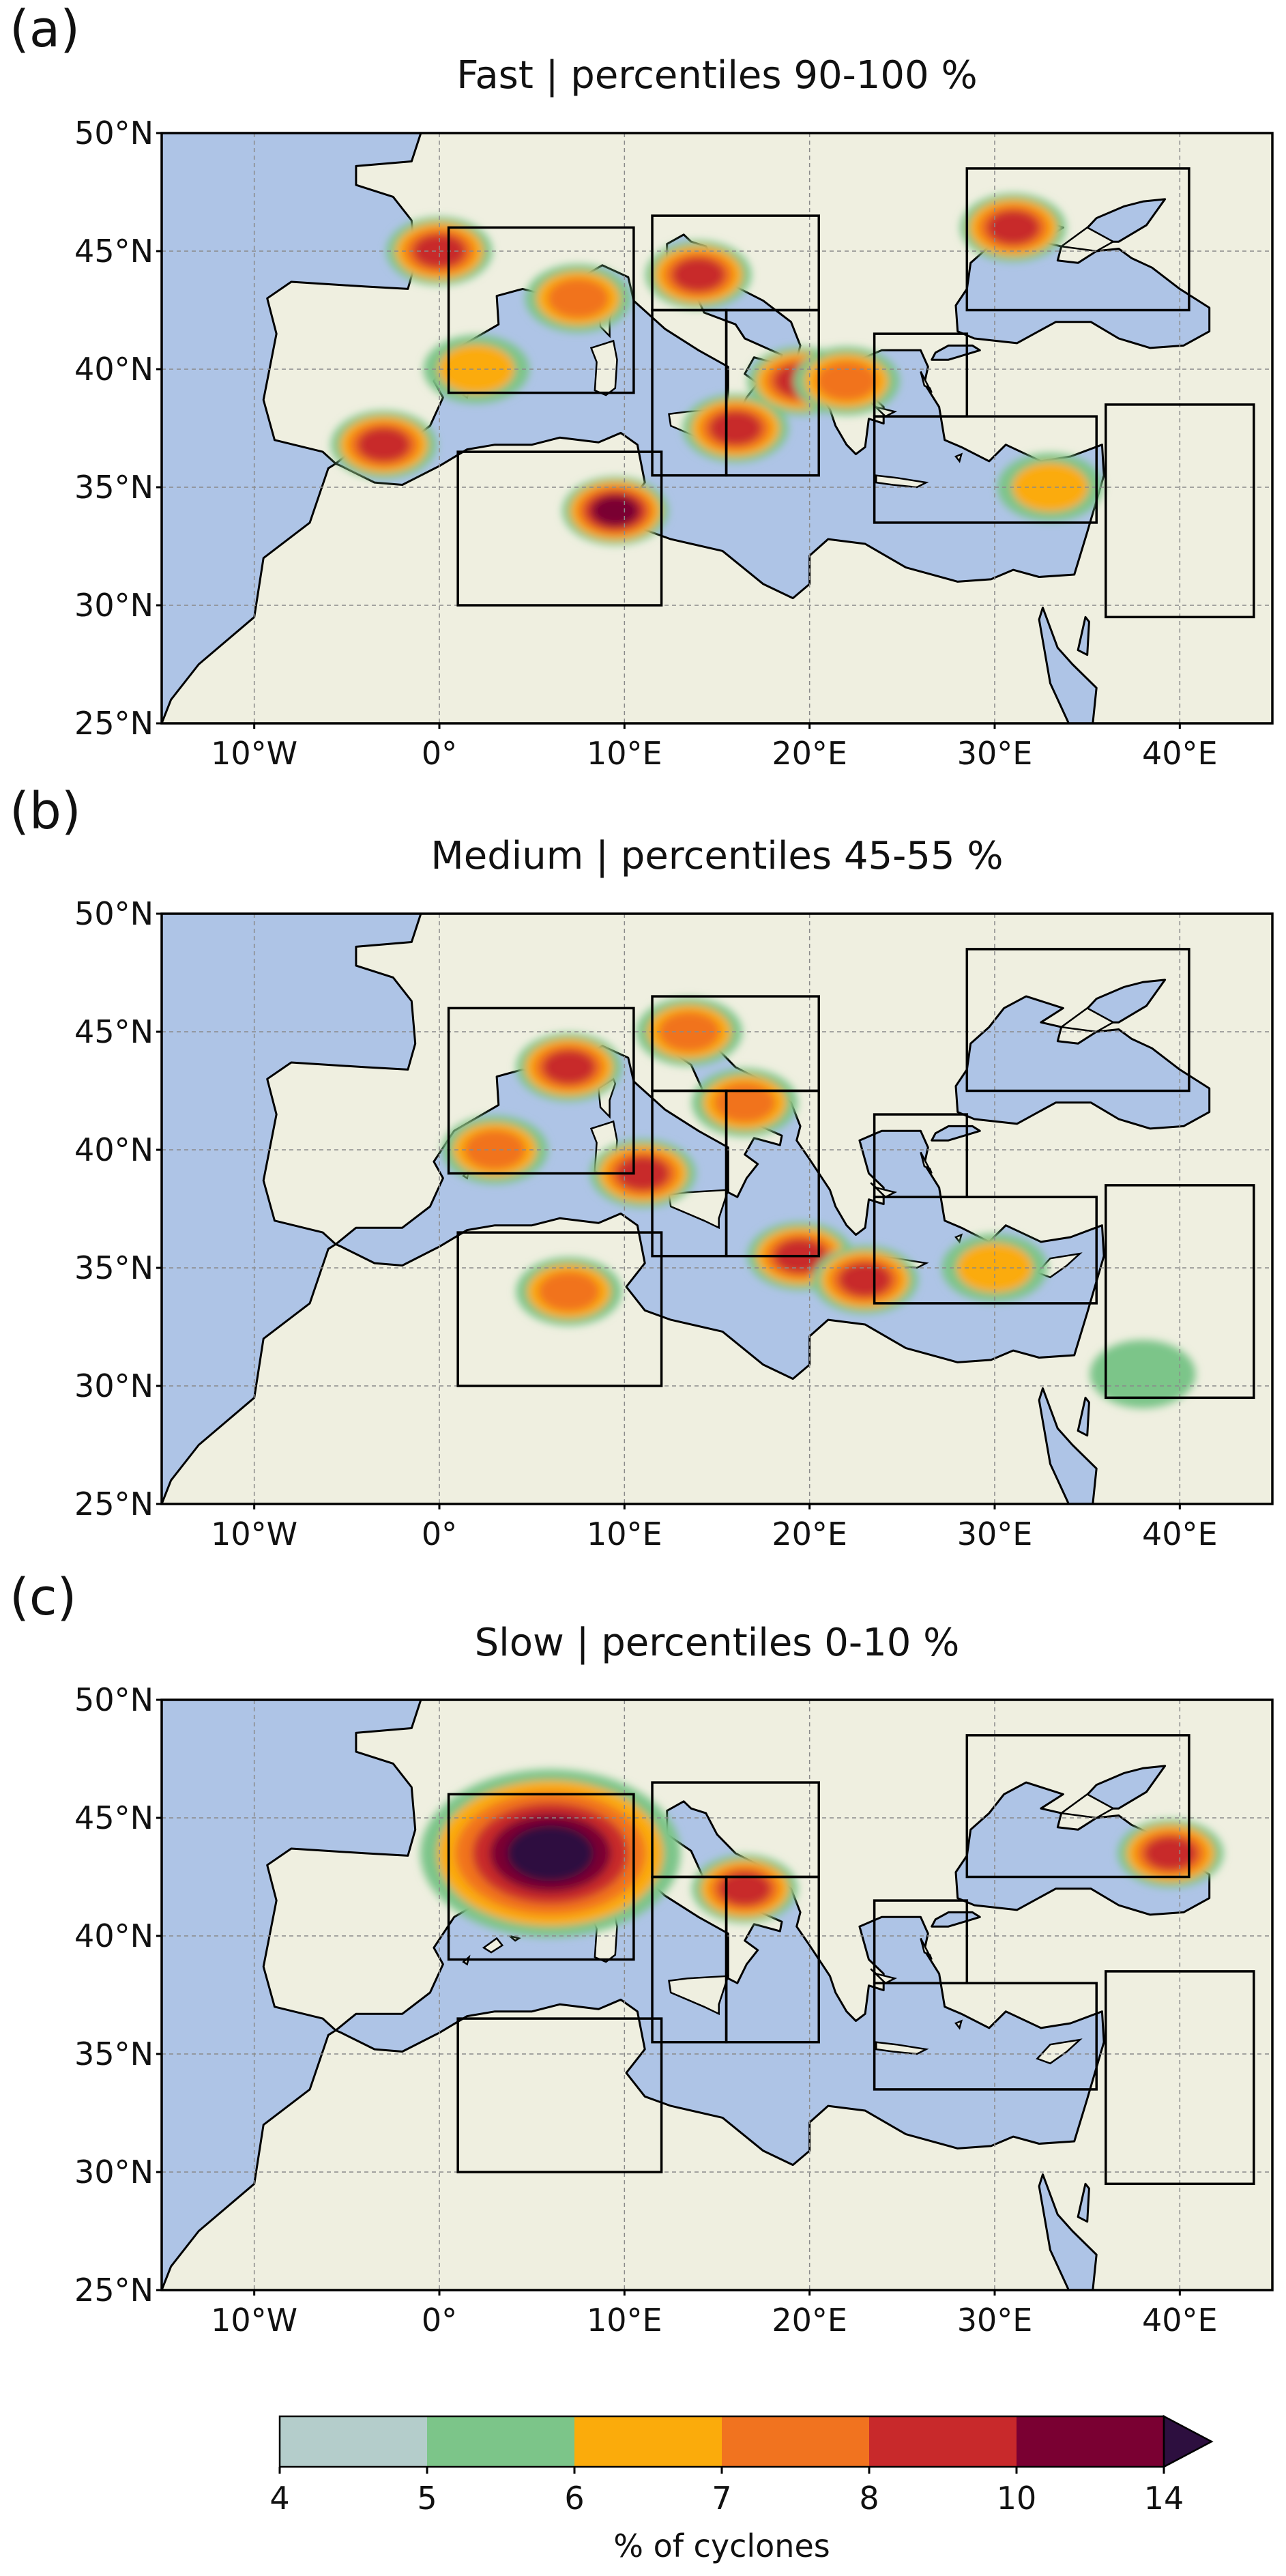 This screenshot has width=1286, height=2576. What do you see at coordinates (717, 856) in the screenshot?
I see `panel-title: Medium | percentiles 45-55 %` at bounding box center [717, 856].